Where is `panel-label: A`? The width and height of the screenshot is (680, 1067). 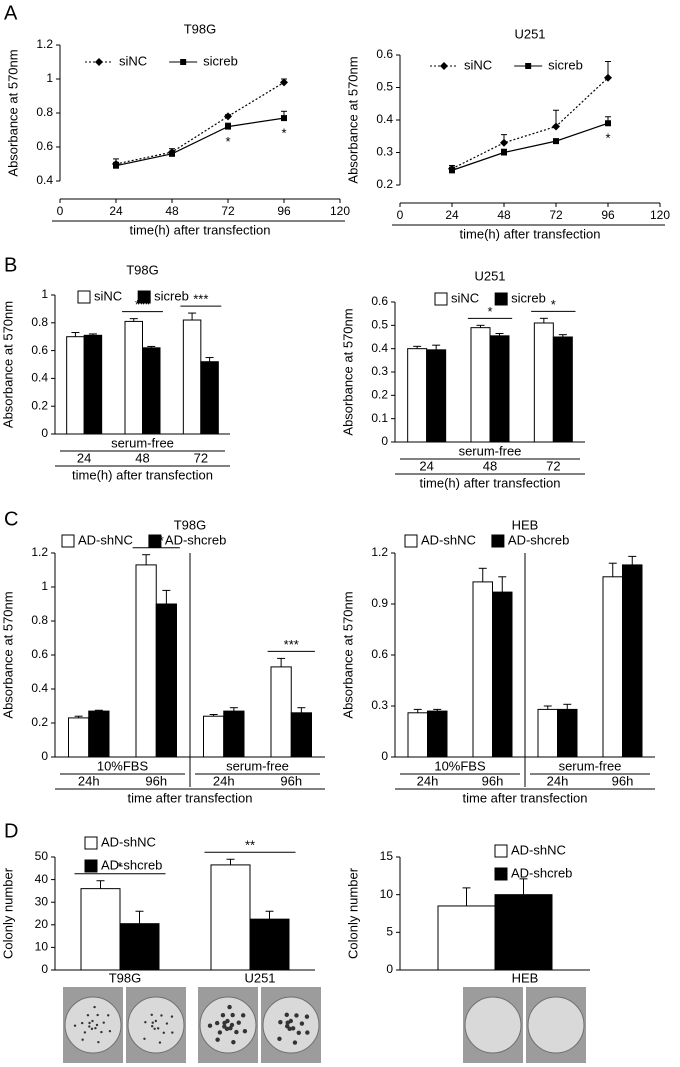
panel-label: A is located at coordinates (11, 13).